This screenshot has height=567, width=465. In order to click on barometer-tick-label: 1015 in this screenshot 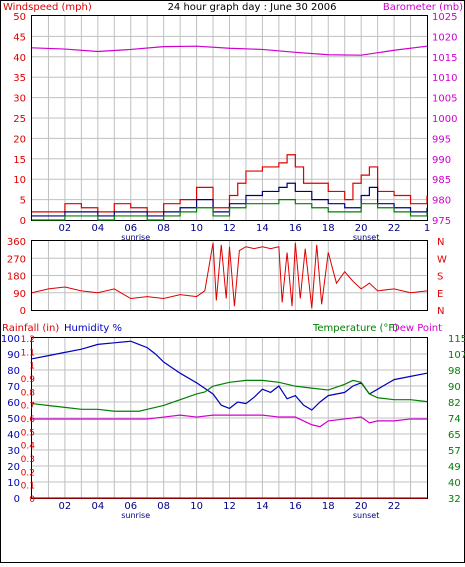, I will do `click(444, 58)`.